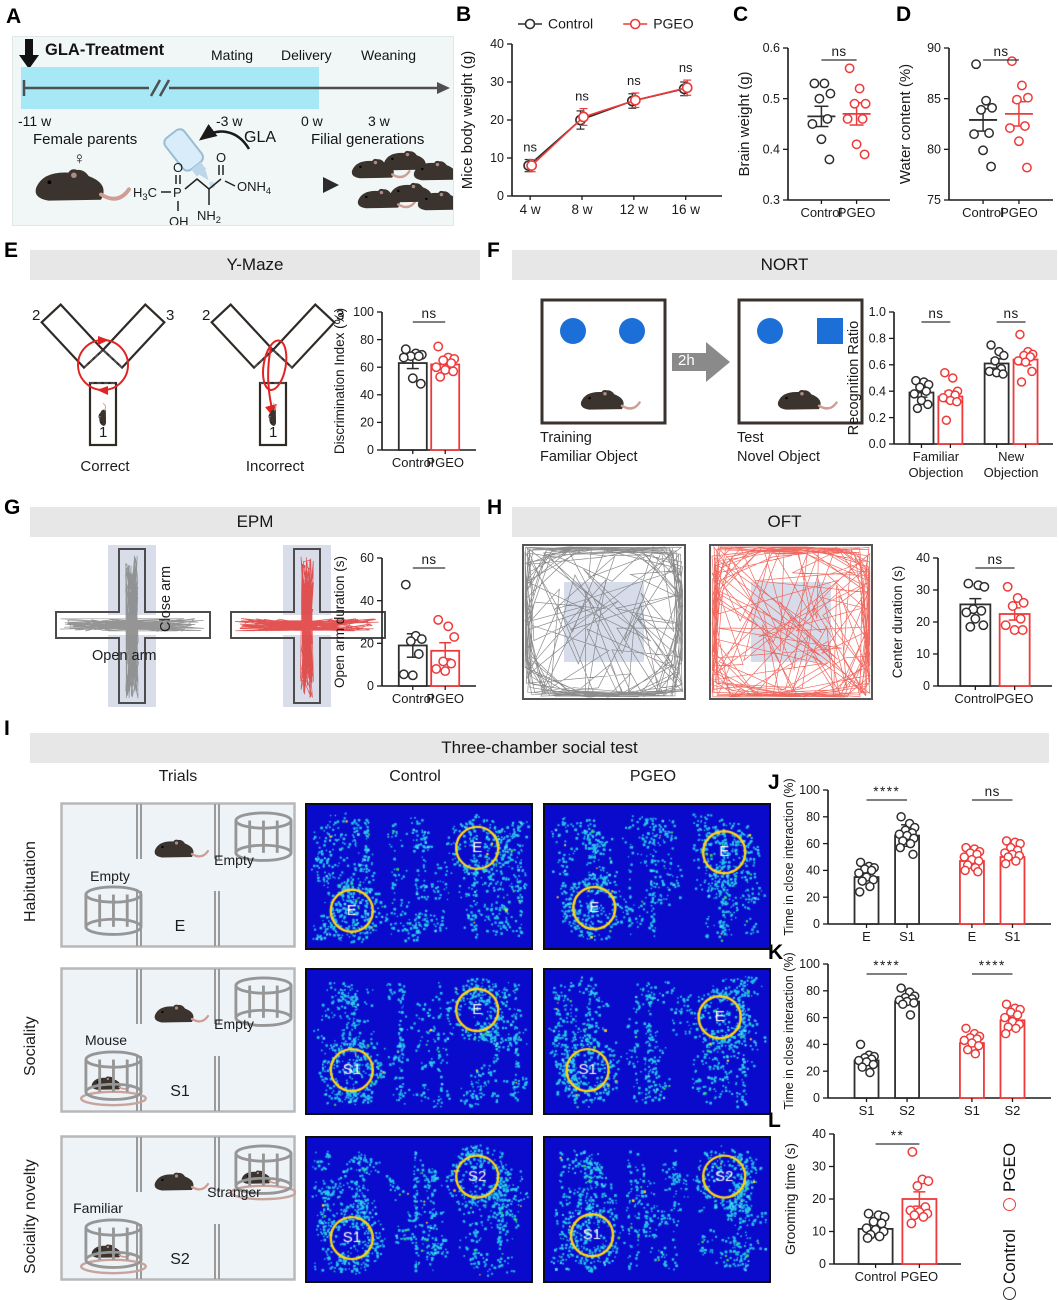  What do you see at coordinates (133, 626) in the screenshot?
I see `plus-maze-outline` at bounding box center [133, 626].